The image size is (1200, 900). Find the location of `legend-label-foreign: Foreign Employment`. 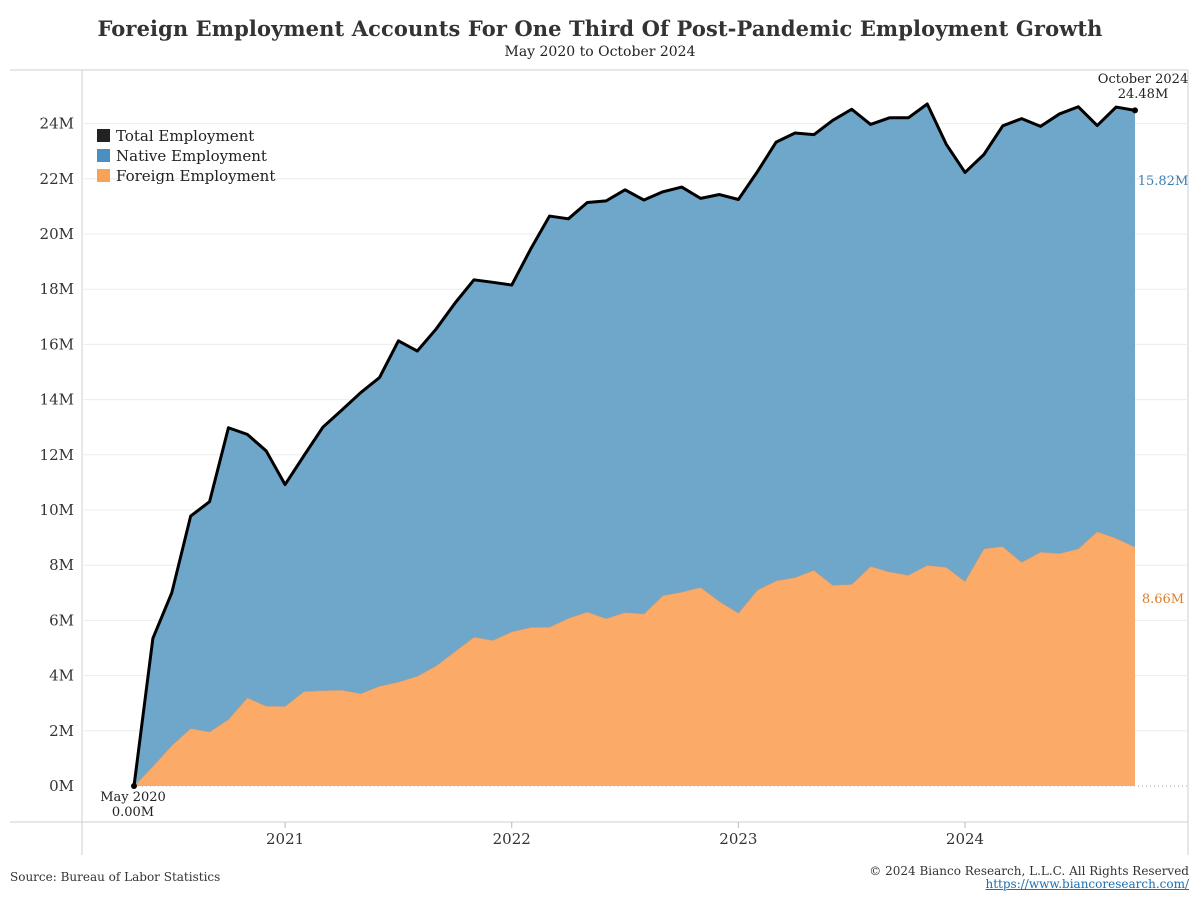

legend-label-foreign: Foreign Employment is located at coordinates (196, 176).